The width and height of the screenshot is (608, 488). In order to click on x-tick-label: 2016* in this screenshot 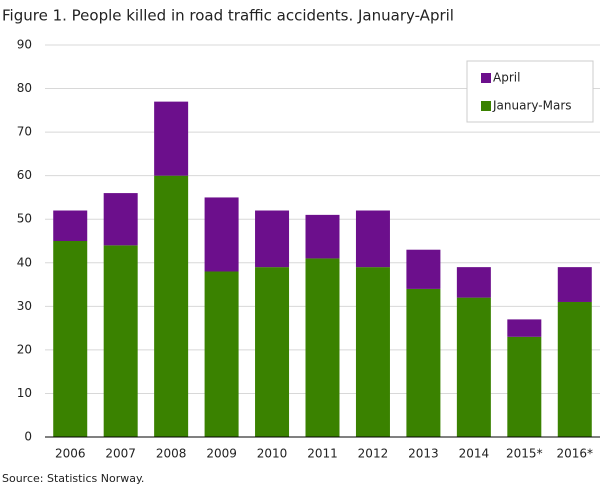, I will do `click(574, 454)`.